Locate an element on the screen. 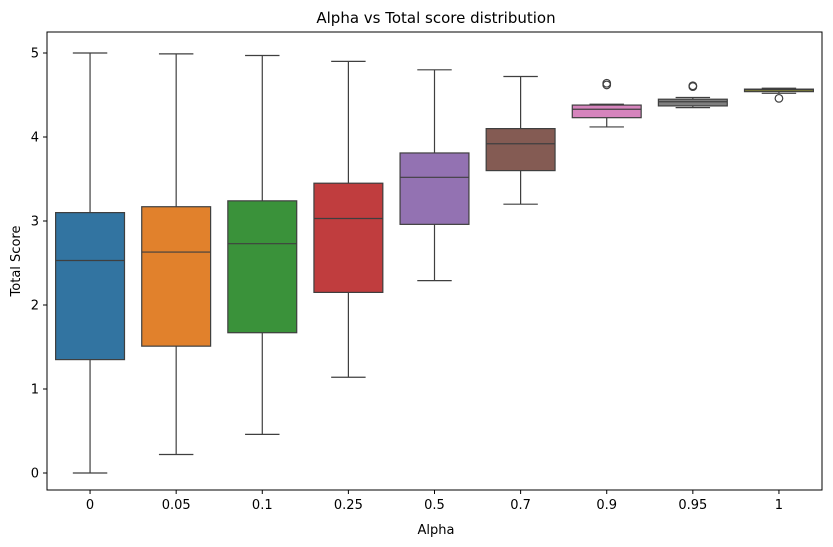  y-axis-label: Total Score is located at coordinates (16, 262).